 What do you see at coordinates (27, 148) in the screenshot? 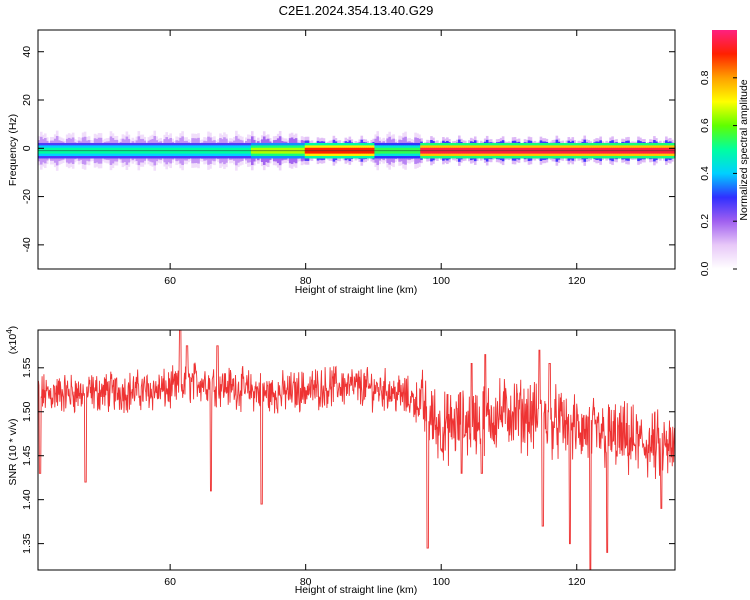
I see `spectrogram-y-tick-label: 0` at bounding box center [27, 148].